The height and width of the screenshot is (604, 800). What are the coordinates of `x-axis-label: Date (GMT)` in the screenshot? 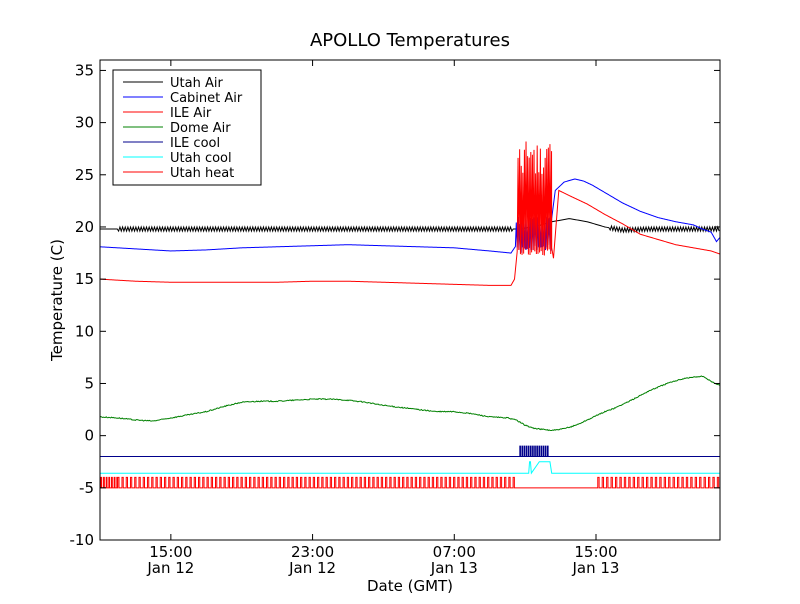 It's located at (410, 586).